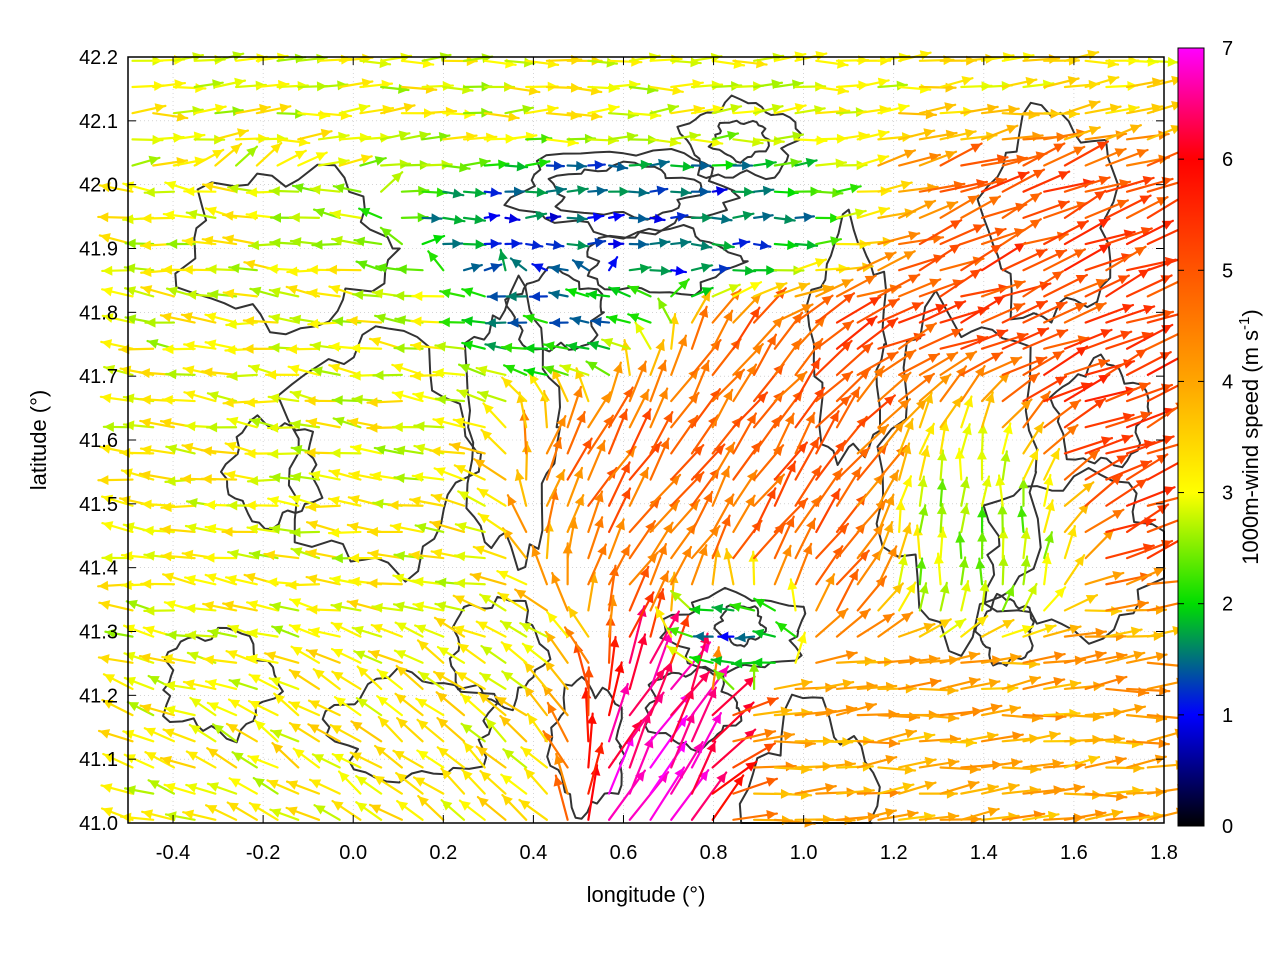 Image resolution: width=1280 pixels, height=960 pixels. I want to click on x-tick-label: 0.4, so click(533, 853).